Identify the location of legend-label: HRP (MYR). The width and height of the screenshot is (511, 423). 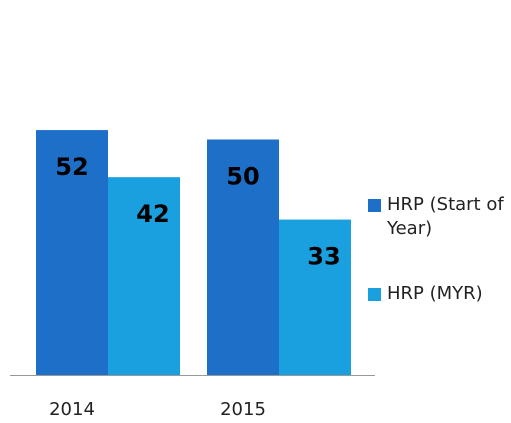
(435, 293).